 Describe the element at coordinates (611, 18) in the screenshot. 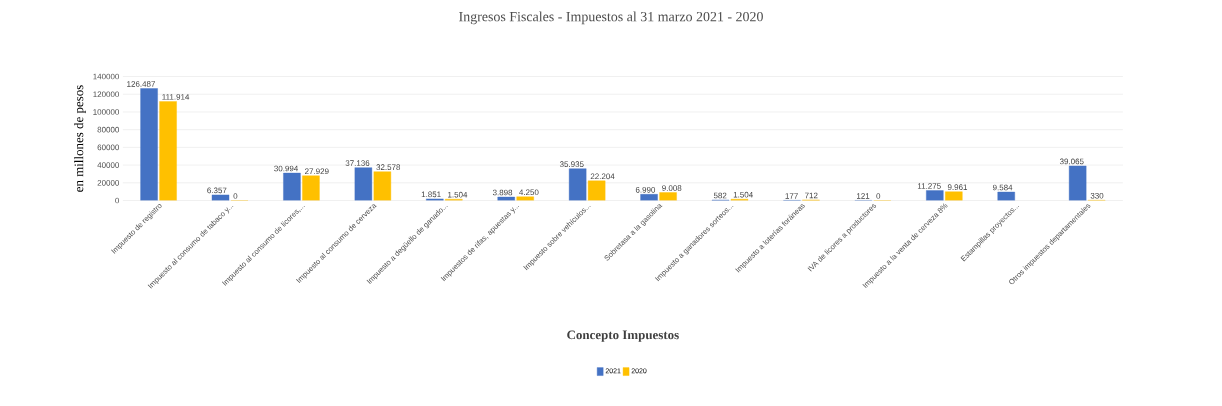

I see `chart-title: Ingresos Fiscales - Impuestos al 31 marzo 2021 - 2020` at that location.